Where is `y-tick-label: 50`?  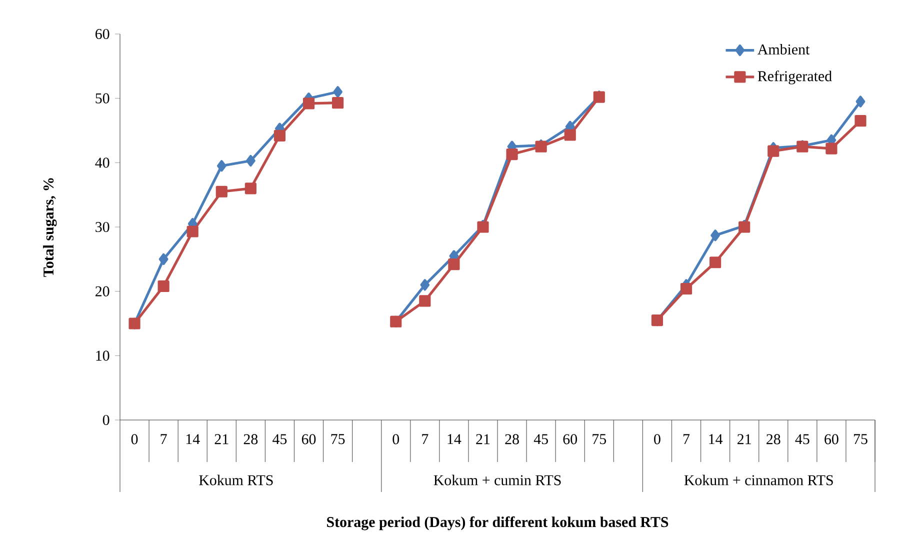
y-tick-label: 50 is located at coordinates (103, 98).